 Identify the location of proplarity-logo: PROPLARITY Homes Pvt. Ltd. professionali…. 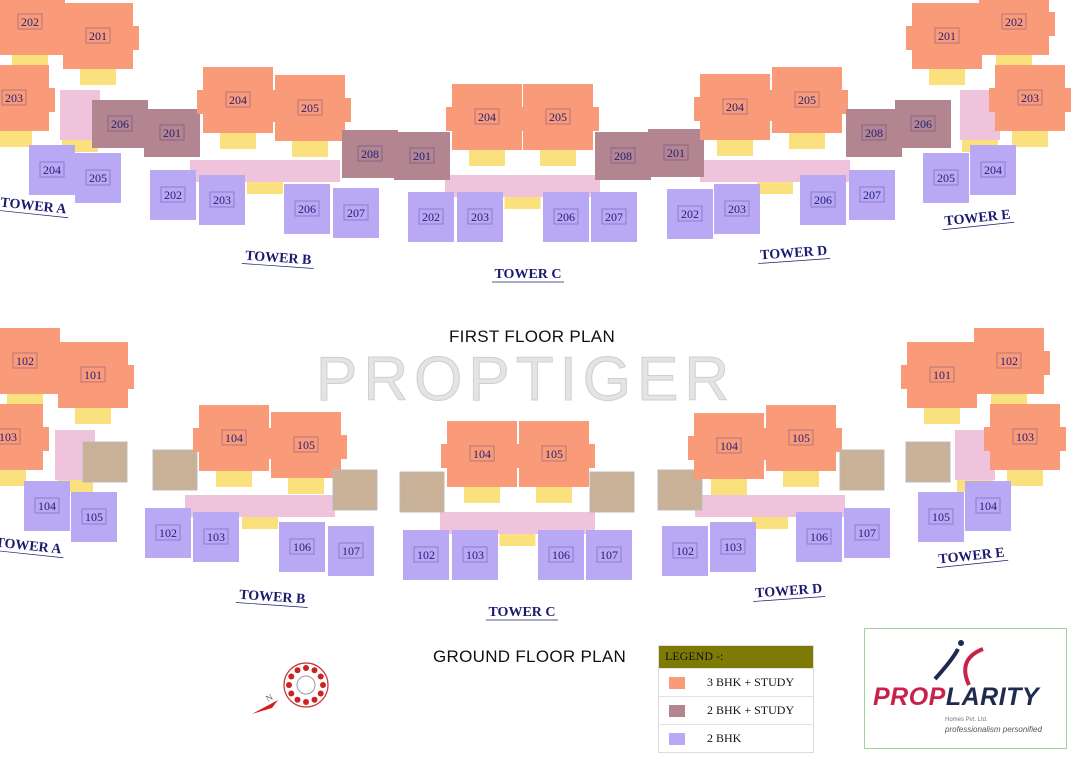
(965, 688).